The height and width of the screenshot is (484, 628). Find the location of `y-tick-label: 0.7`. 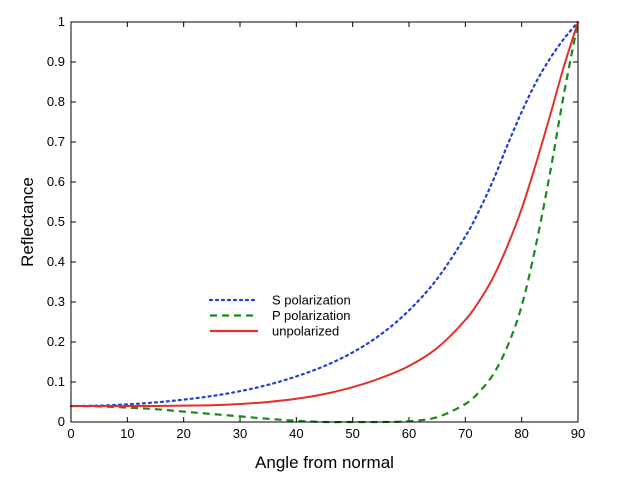

y-tick-label: 0.7 is located at coordinates (56, 141).